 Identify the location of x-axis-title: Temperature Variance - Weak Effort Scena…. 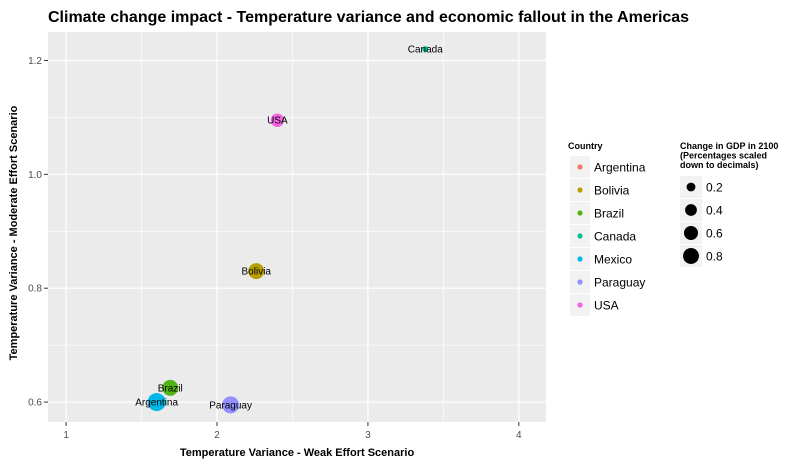
(297, 453).